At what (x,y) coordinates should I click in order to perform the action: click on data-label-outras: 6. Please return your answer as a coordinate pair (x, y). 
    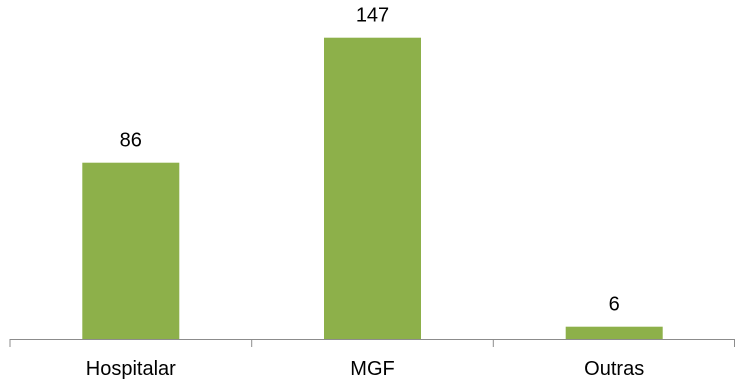
    Looking at the image, I should click on (614, 305).